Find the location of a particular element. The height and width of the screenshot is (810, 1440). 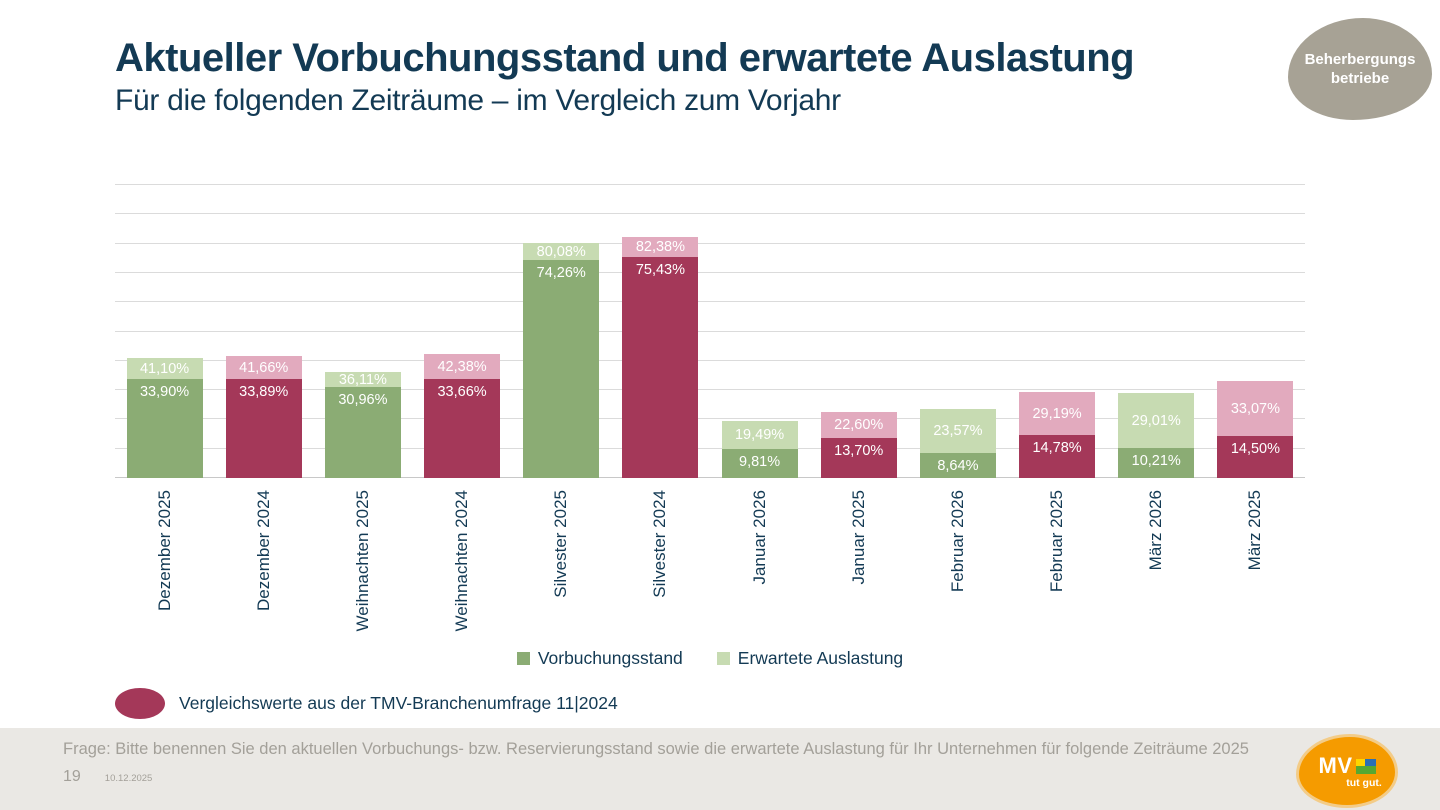

expected-value-label: 33,07% is located at coordinates (1255, 408).